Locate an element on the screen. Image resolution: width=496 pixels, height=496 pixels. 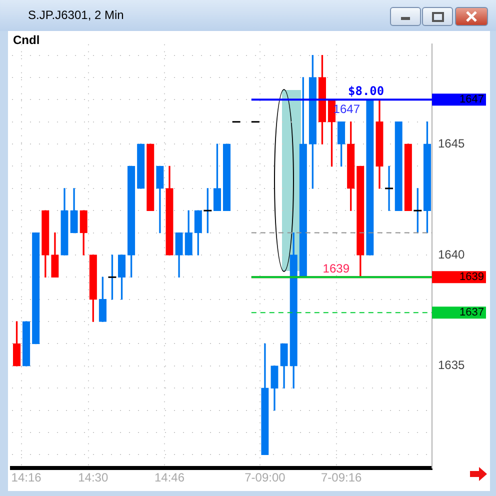
ref-line-label: 1647 is located at coordinates (472, 100).